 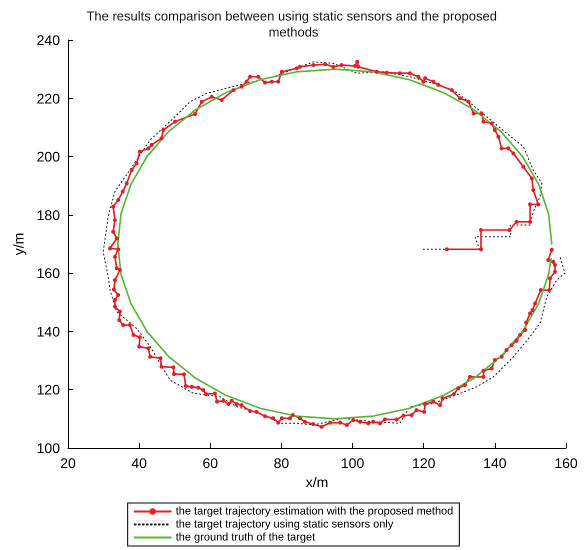 I want to click on x-tick-label: 100, so click(x=352, y=463).